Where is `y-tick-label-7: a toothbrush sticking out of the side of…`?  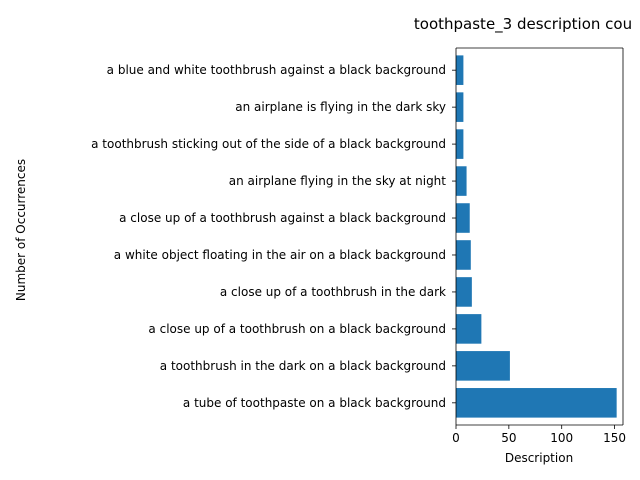 y-tick-label-7: a toothbrush sticking out of the side of… is located at coordinates (268, 144).